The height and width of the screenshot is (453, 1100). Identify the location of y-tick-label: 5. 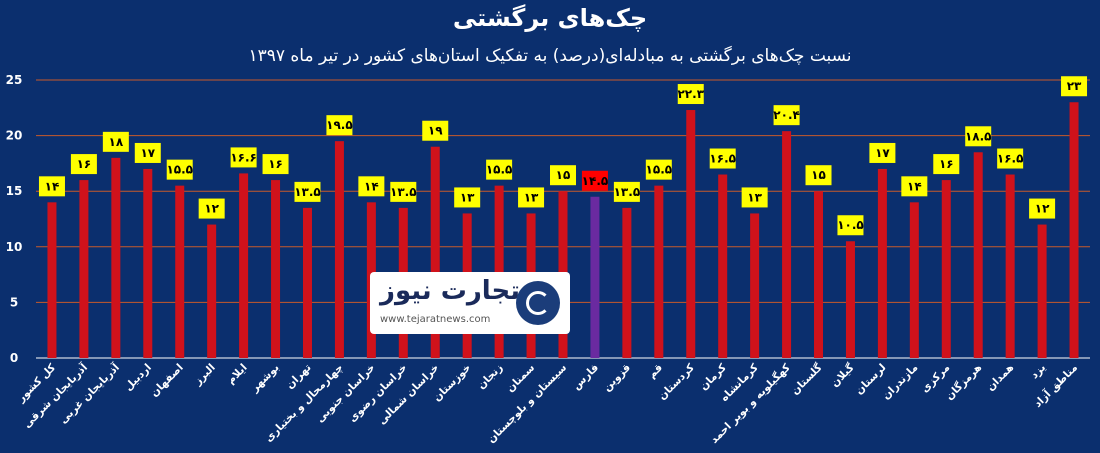
(14, 302).